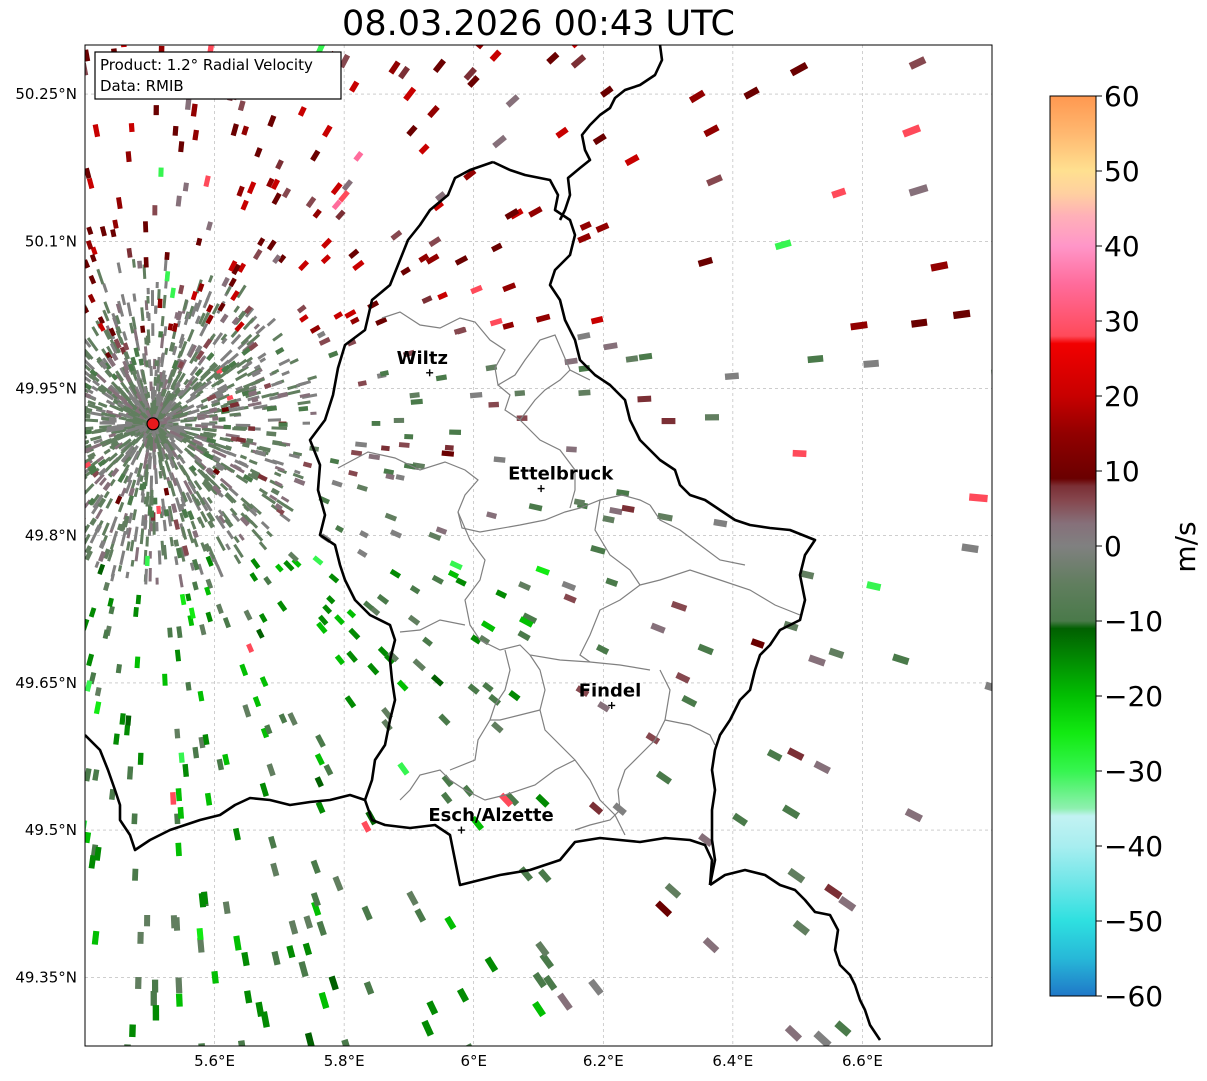  What do you see at coordinates (1133, 696) in the screenshot?
I see `colorbar-tick-label: −20` at bounding box center [1133, 696].